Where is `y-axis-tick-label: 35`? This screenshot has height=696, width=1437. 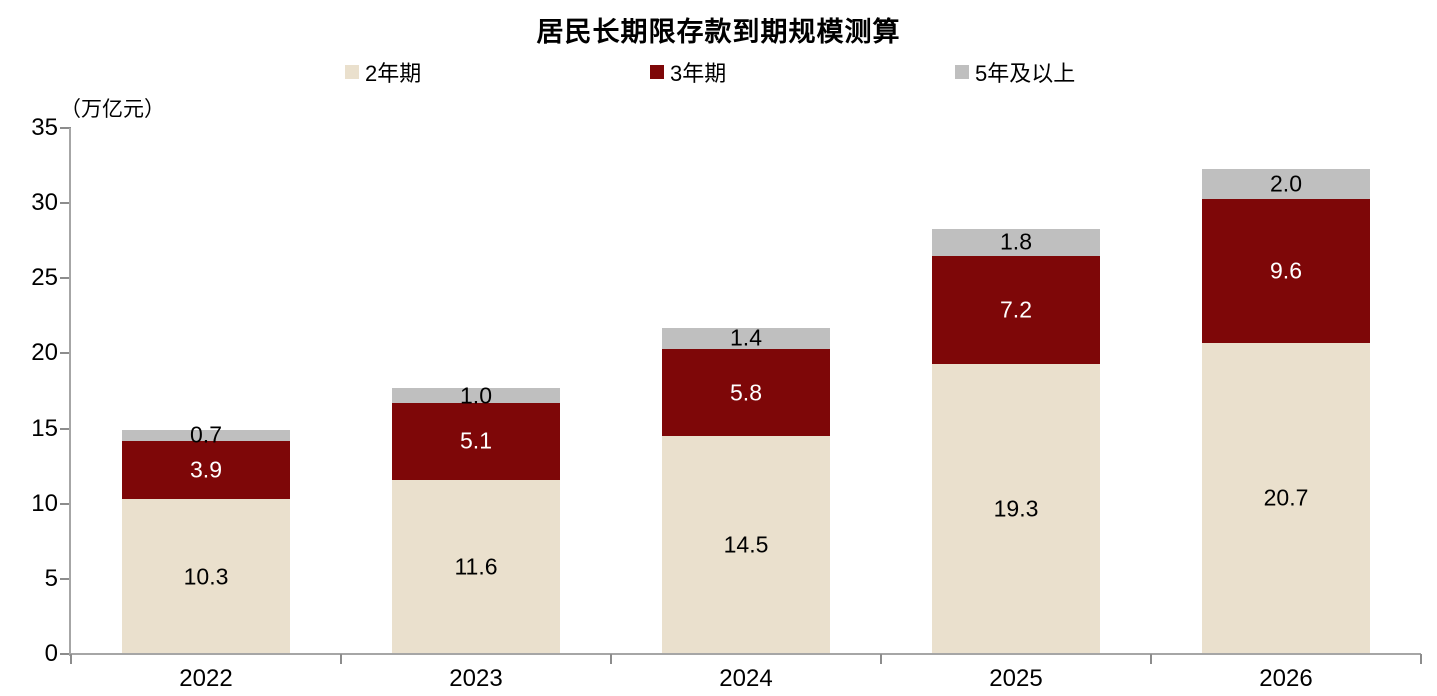
y-axis-tick-label: 35 is located at coordinates (44, 127).